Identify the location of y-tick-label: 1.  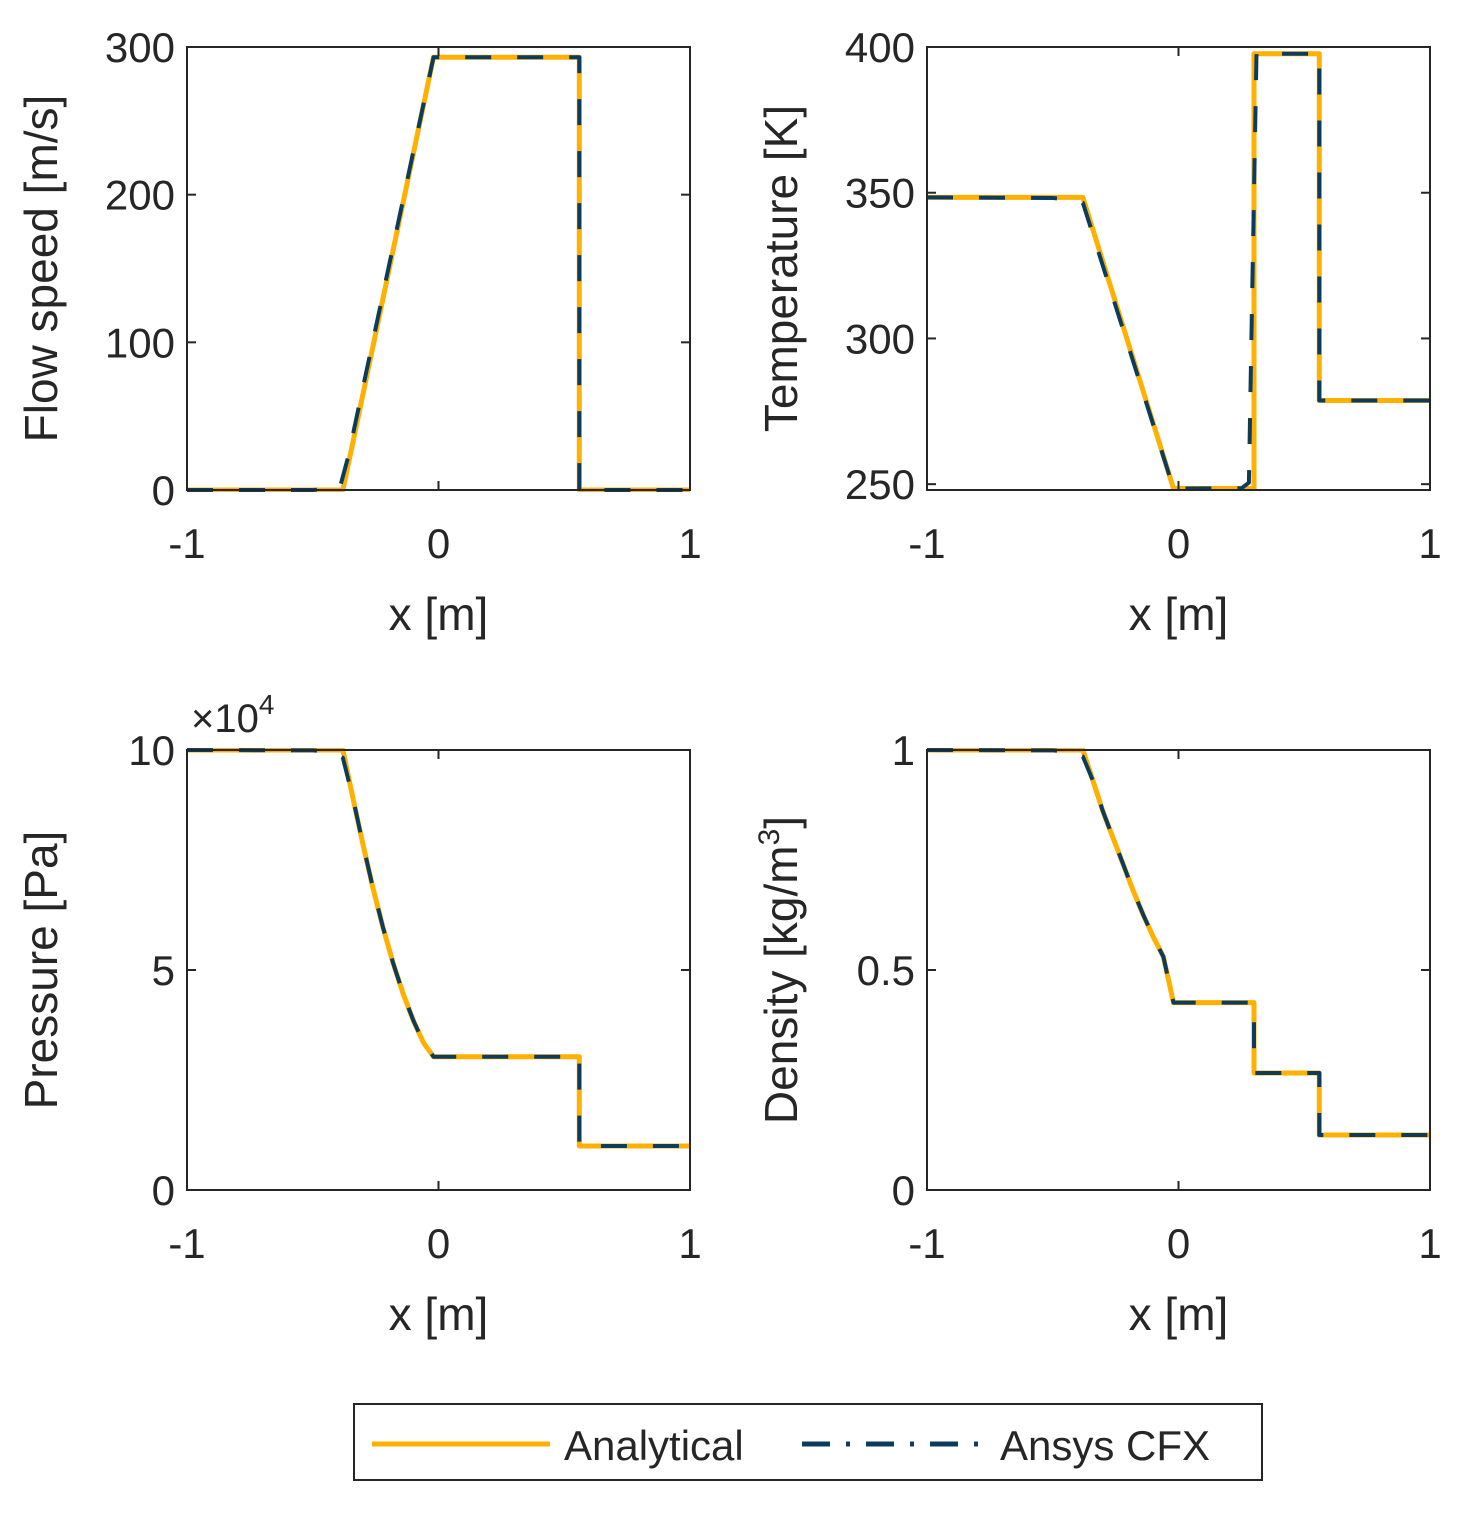
(903, 750).